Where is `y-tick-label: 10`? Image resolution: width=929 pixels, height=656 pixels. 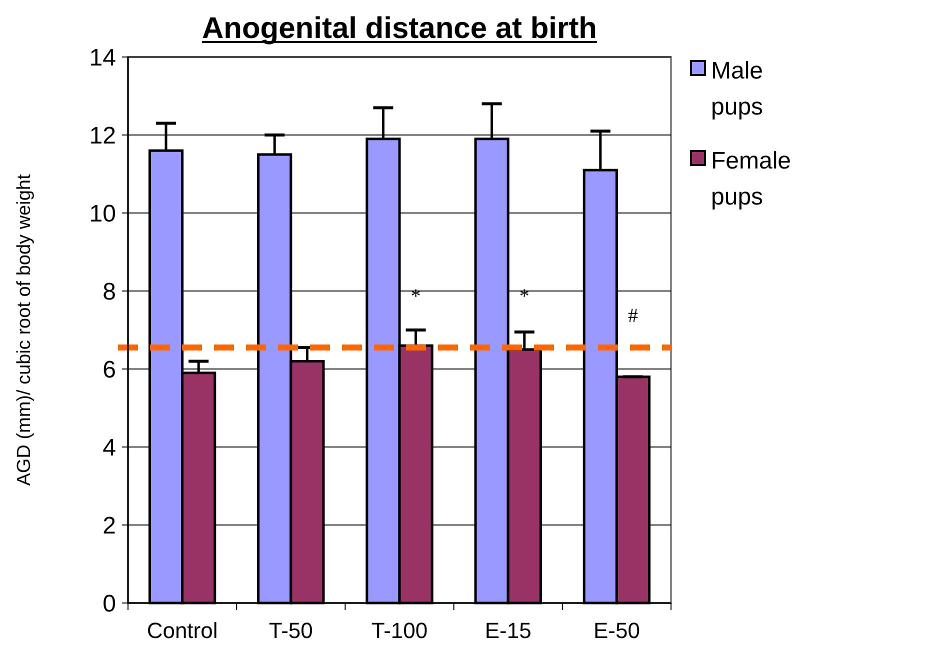 y-tick-label: 10 is located at coordinates (102, 214).